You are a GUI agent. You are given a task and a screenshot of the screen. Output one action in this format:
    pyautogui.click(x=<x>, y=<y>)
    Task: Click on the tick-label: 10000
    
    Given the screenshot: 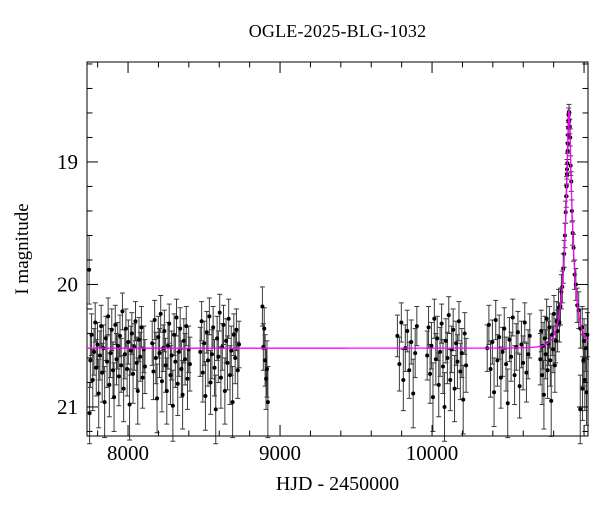 What is the action you would take?
    pyautogui.click(x=432, y=453)
    